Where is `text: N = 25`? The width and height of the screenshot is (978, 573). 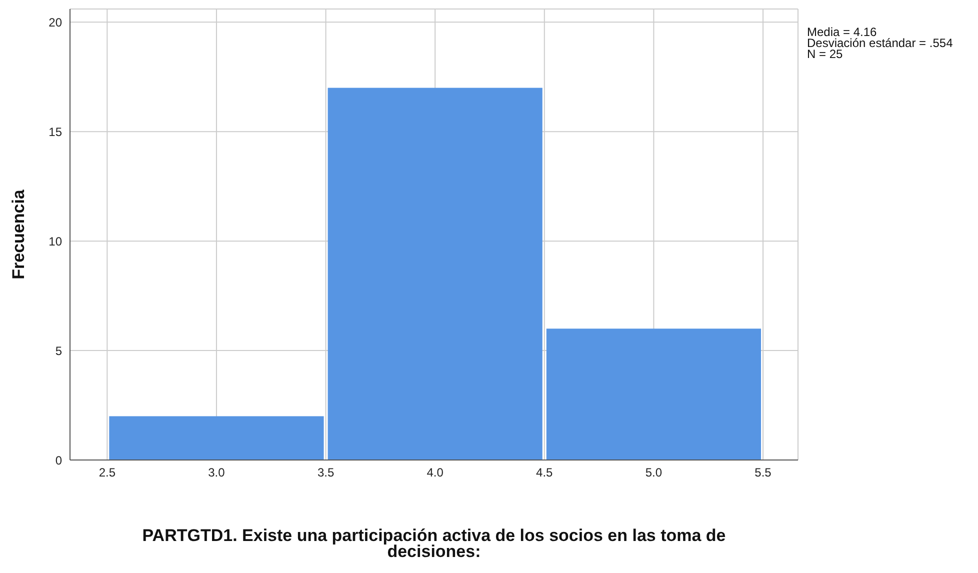 text: N = 25 is located at coordinates (825, 54).